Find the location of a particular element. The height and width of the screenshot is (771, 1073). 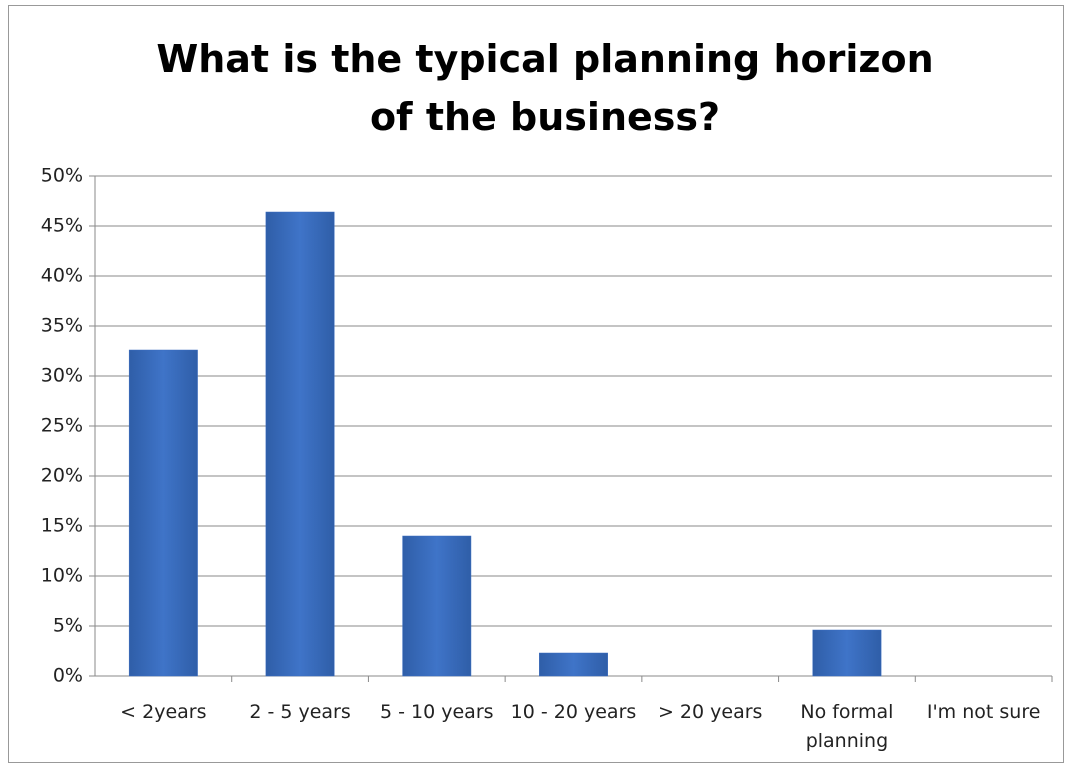

y-tick-label: 35% is located at coordinates (62, 326).